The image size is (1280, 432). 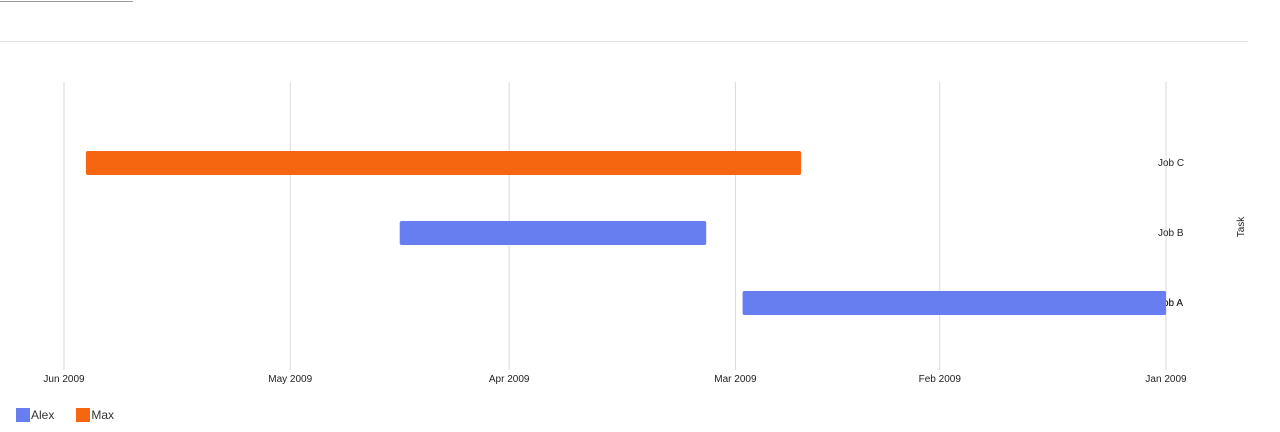 What do you see at coordinates (290, 379) in the screenshot?
I see `x-tick-label: May 2009` at bounding box center [290, 379].